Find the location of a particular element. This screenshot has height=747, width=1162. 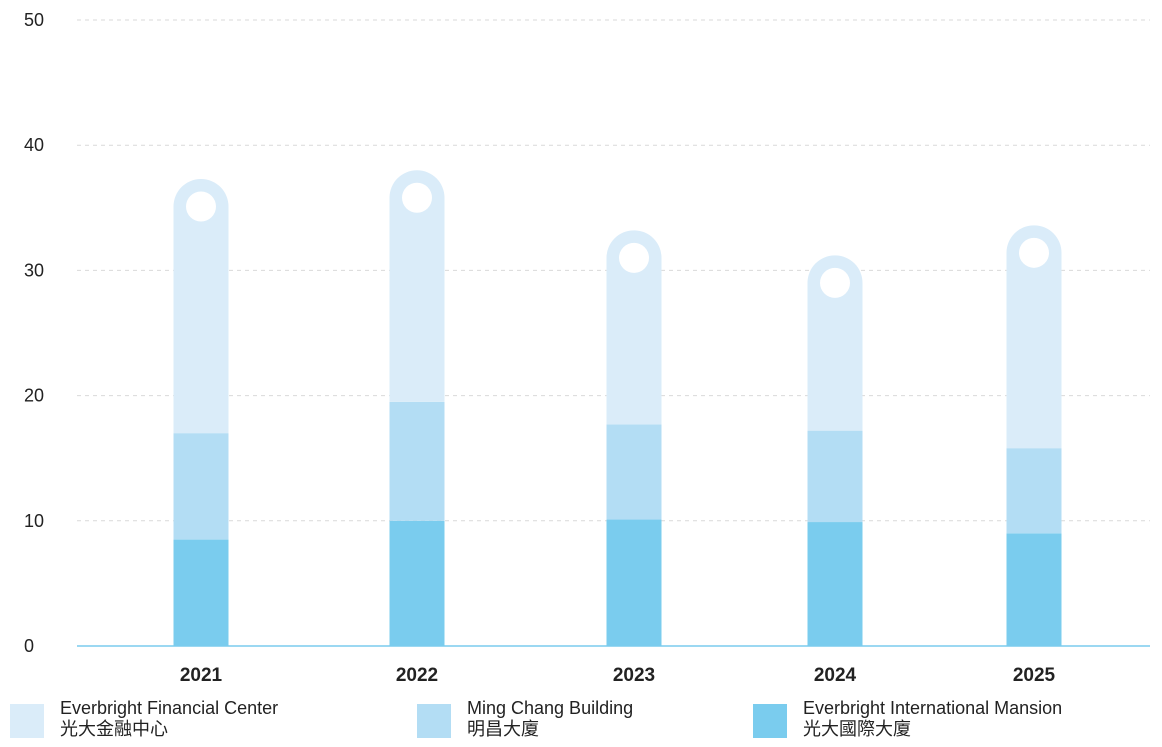

legend-item-financial-center: Everbright Financial Center 光大金融中心 is located at coordinates (144, 719).